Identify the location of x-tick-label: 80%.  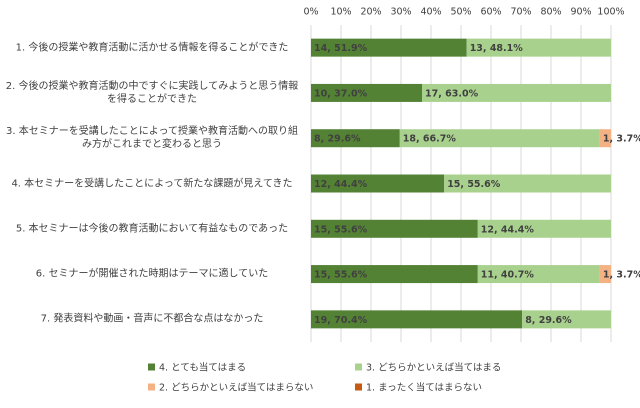
(550, 12).